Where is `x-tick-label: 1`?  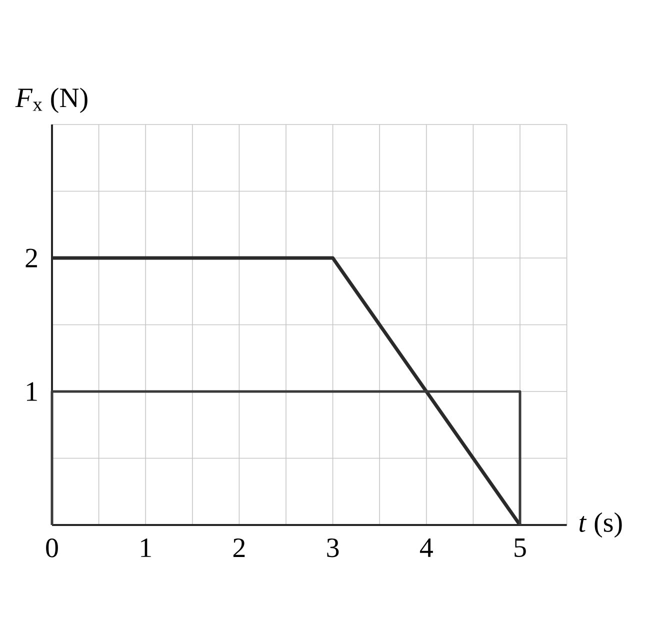 x-tick-label: 1 is located at coordinates (146, 547).